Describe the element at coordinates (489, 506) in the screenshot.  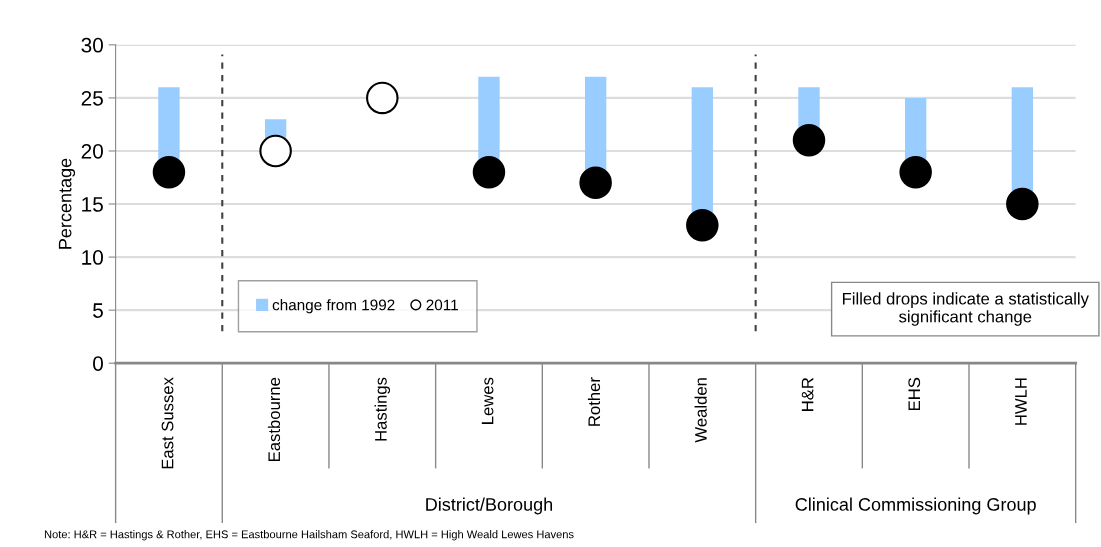
I see `text: District/Borough` at that location.